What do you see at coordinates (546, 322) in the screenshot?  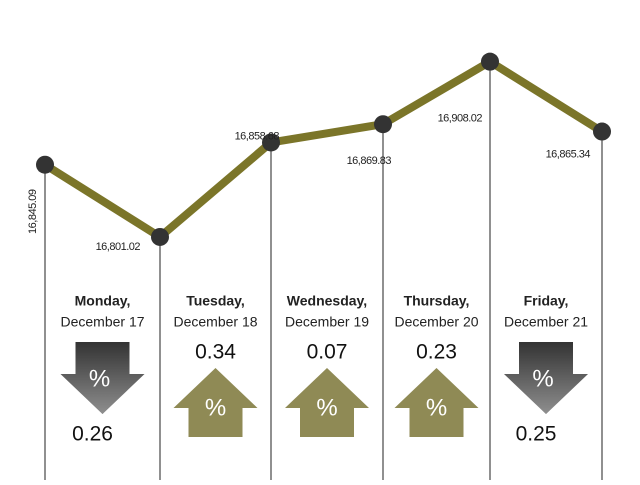 I see `day-date: December 21` at bounding box center [546, 322].